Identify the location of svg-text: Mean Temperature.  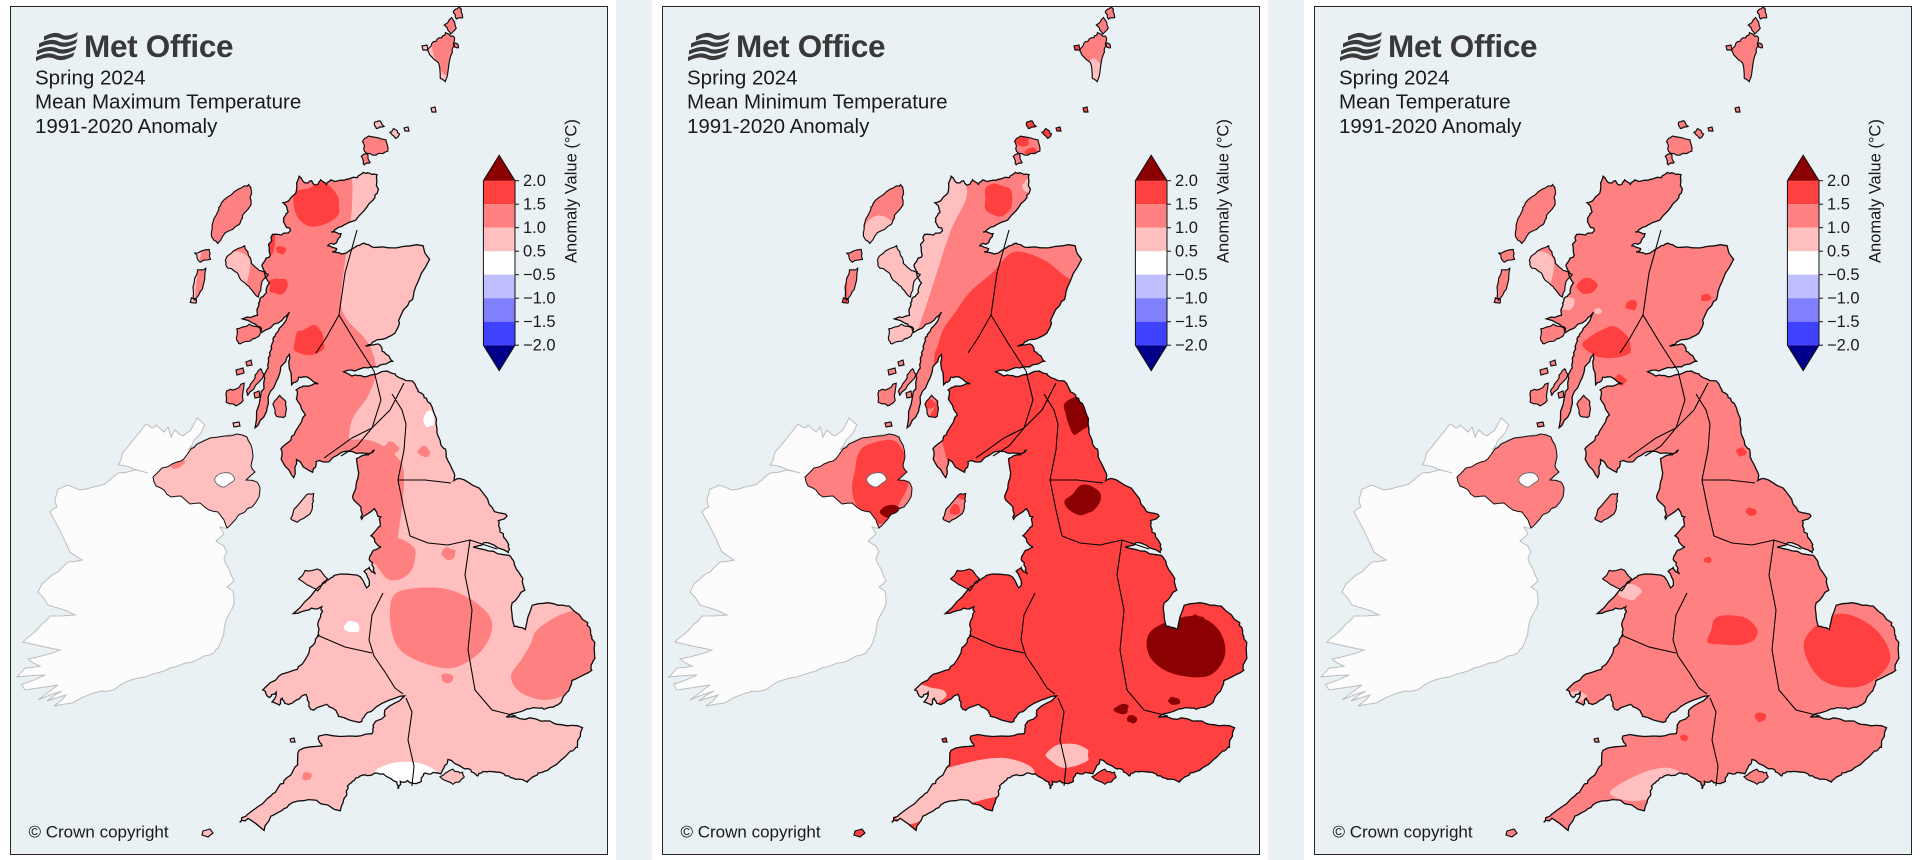
(1425, 102).